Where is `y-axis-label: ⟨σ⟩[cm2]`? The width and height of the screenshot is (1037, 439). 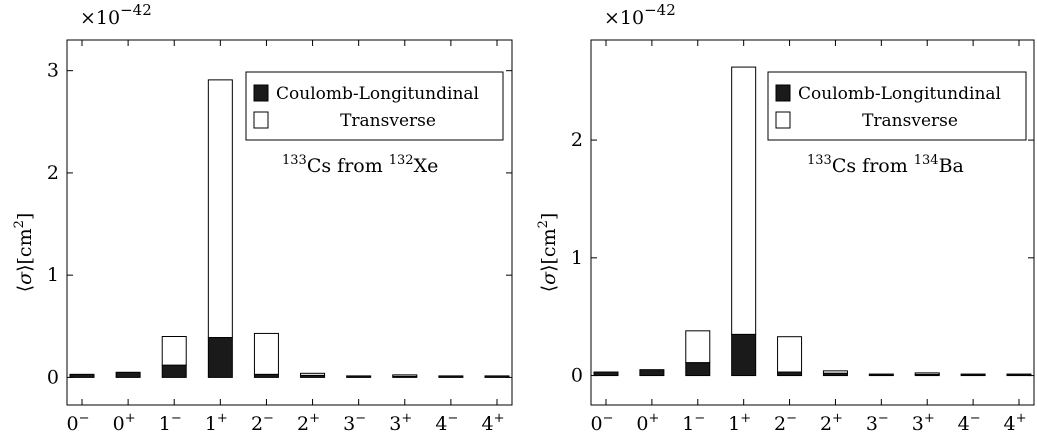
y-axis-label: ⟨σ⟩[cm2] is located at coordinates (548, 253).